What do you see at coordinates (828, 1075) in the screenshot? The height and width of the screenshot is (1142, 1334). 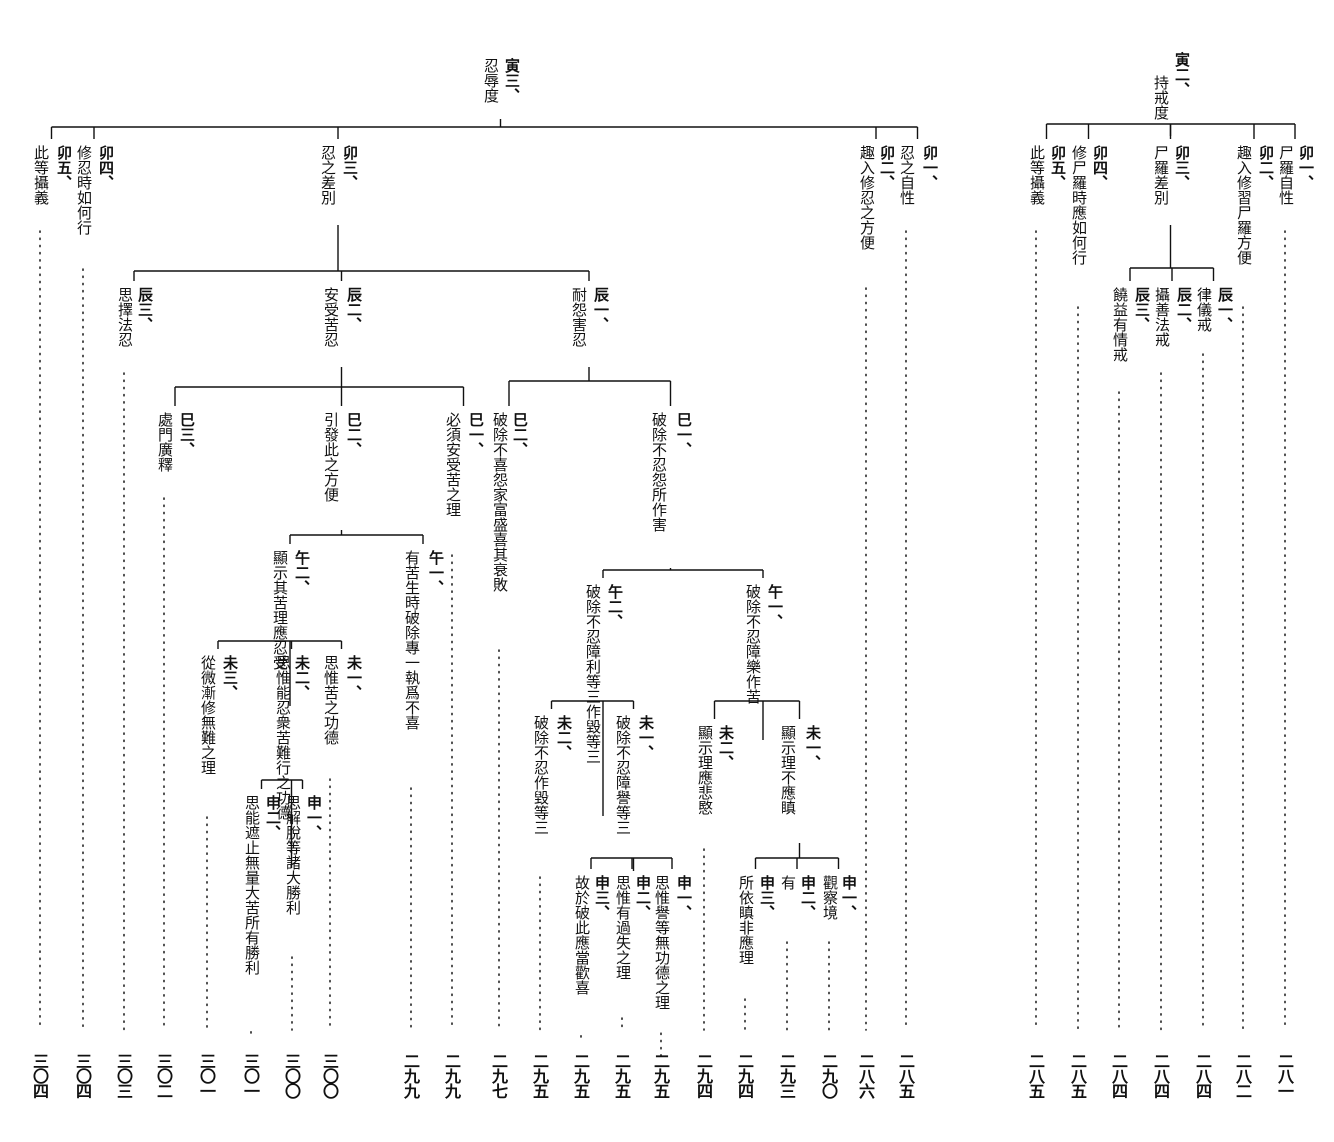 I see `page-number: 二九〇` at bounding box center [828, 1075].